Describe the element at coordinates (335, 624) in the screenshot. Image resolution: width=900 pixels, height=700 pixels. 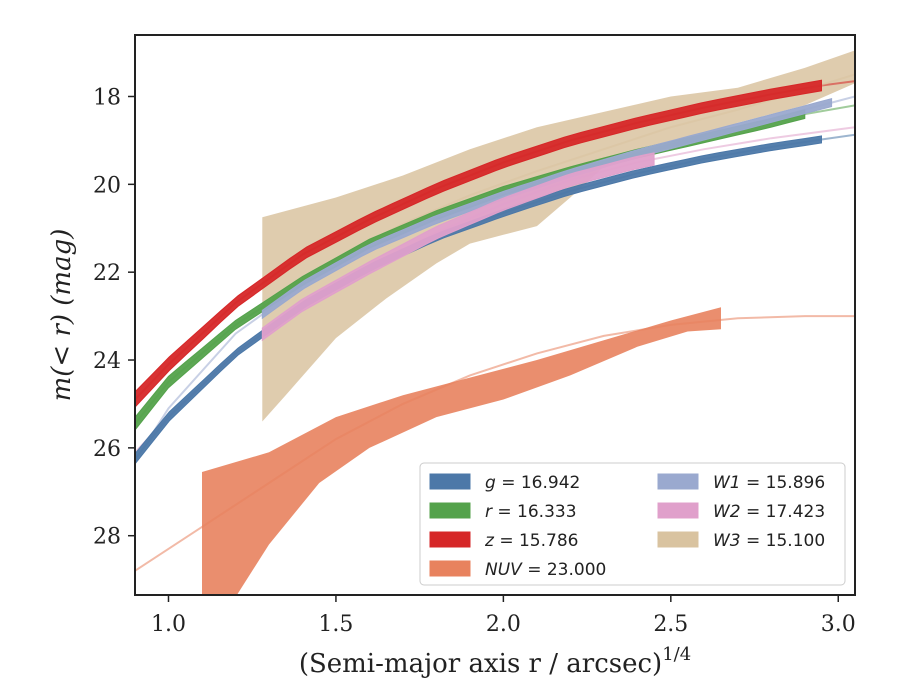
I see `x-tick-label: 1.5` at that location.